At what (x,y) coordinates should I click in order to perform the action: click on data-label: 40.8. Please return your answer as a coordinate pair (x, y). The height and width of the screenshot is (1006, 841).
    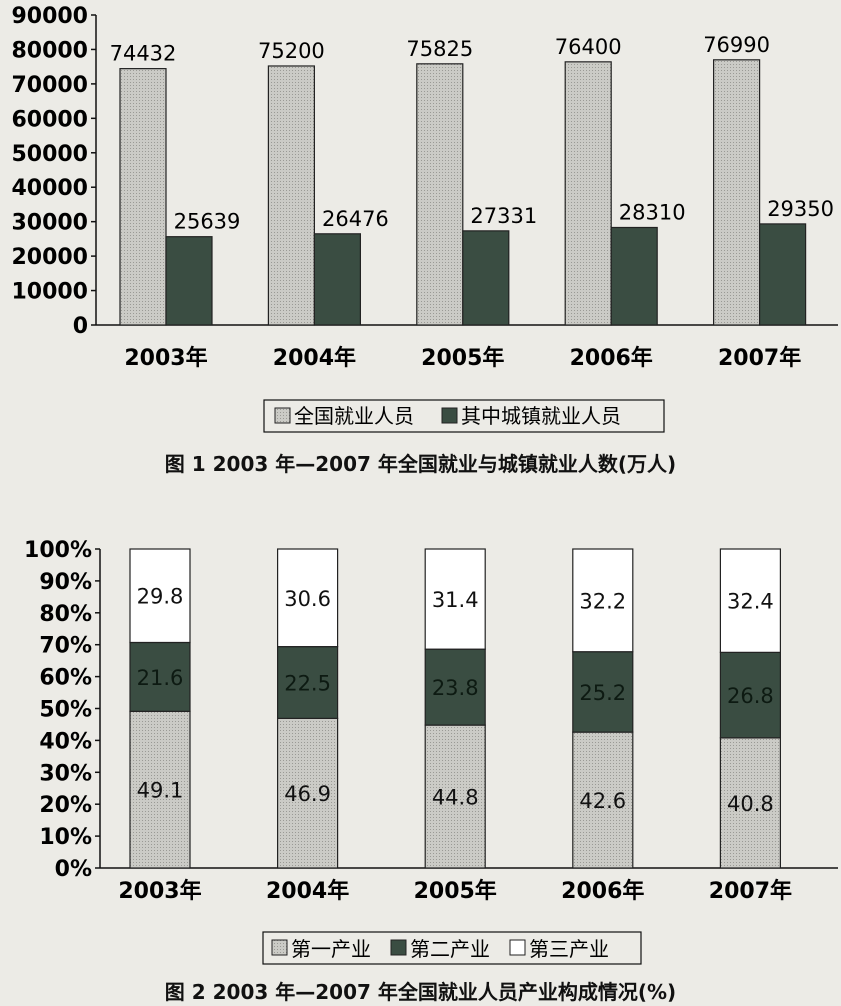
    Looking at the image, I should click on (750, 804).